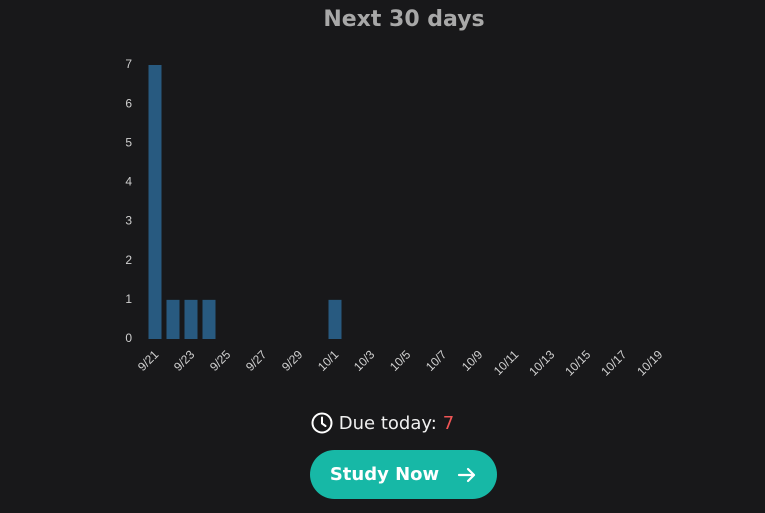 The height and width of the screenshot is (513, 765). I want to click on y-tick-label: 7, so click(128, 64).